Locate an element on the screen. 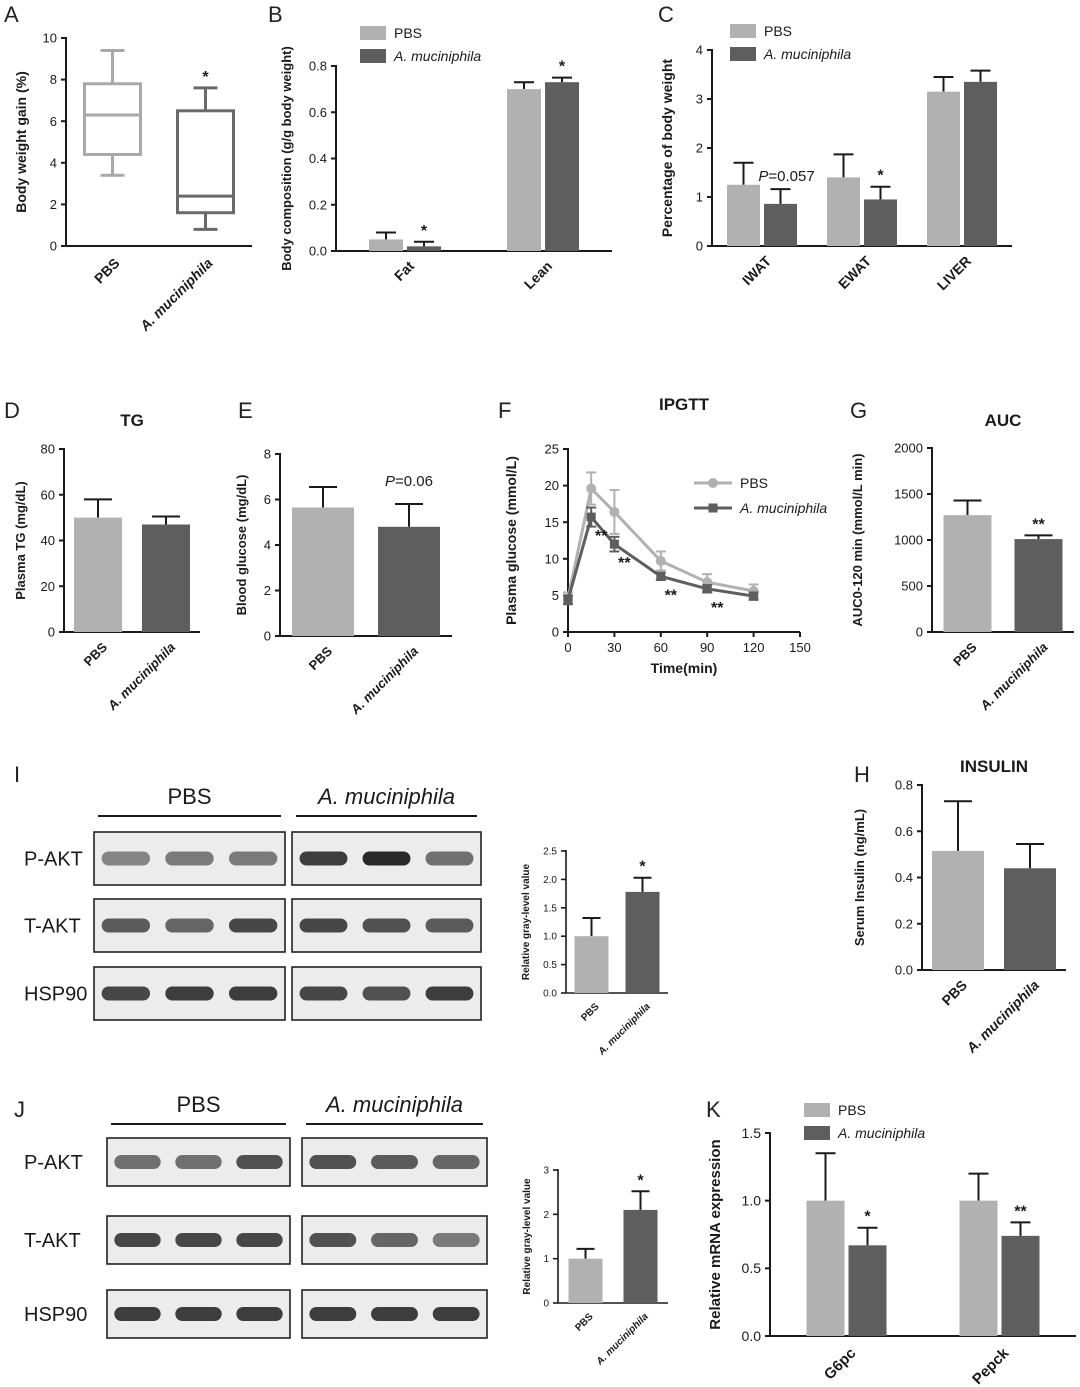 The image size is (1080, 1387). blot-row-label: T-AKT is located at coordinates (52, 927).